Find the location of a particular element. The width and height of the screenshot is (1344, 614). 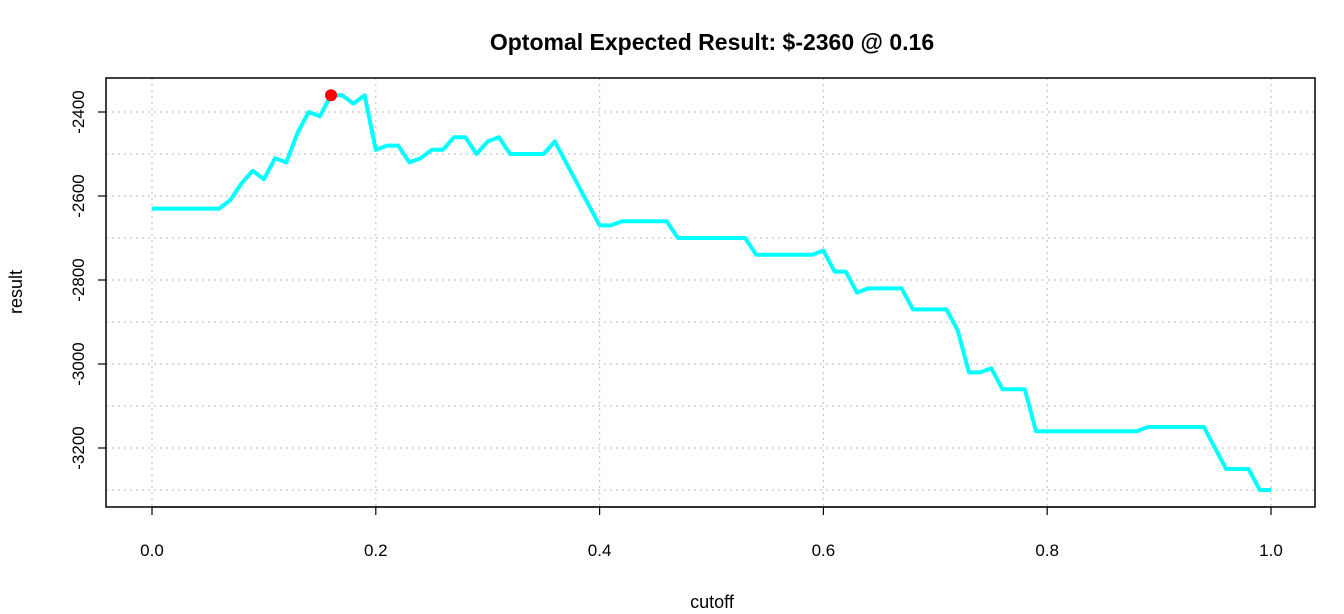

y-tick-label: -2400 is located at coordinates (78, 111).